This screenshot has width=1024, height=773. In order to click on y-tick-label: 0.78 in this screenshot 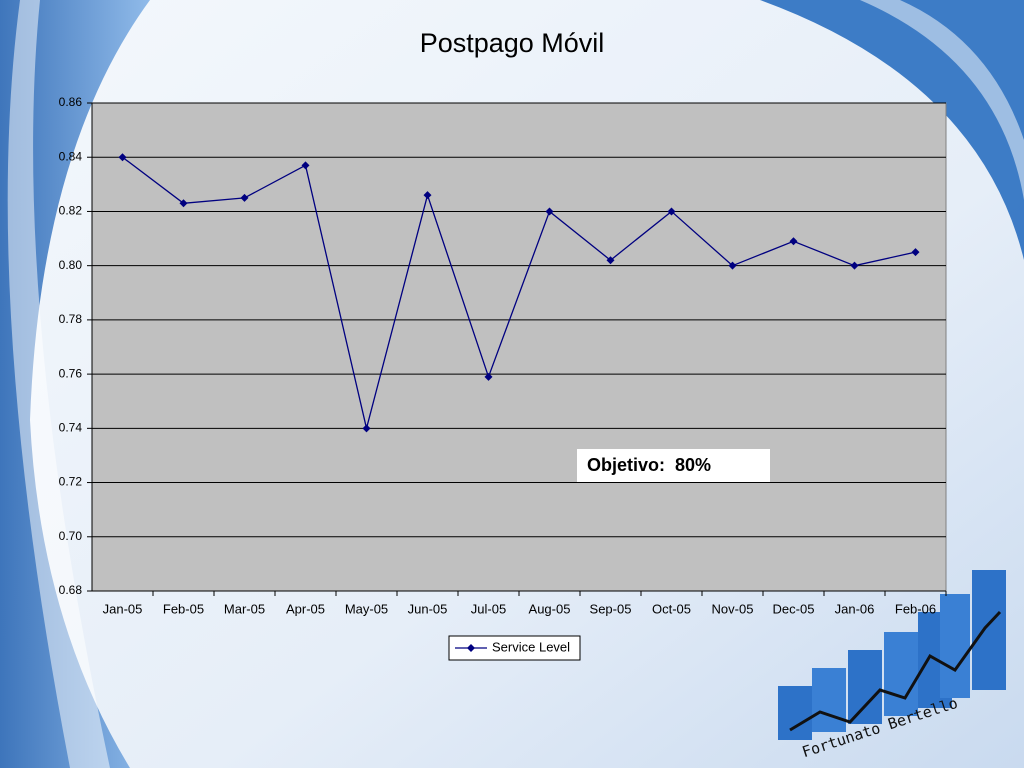, I will do `click(71, 319)`.